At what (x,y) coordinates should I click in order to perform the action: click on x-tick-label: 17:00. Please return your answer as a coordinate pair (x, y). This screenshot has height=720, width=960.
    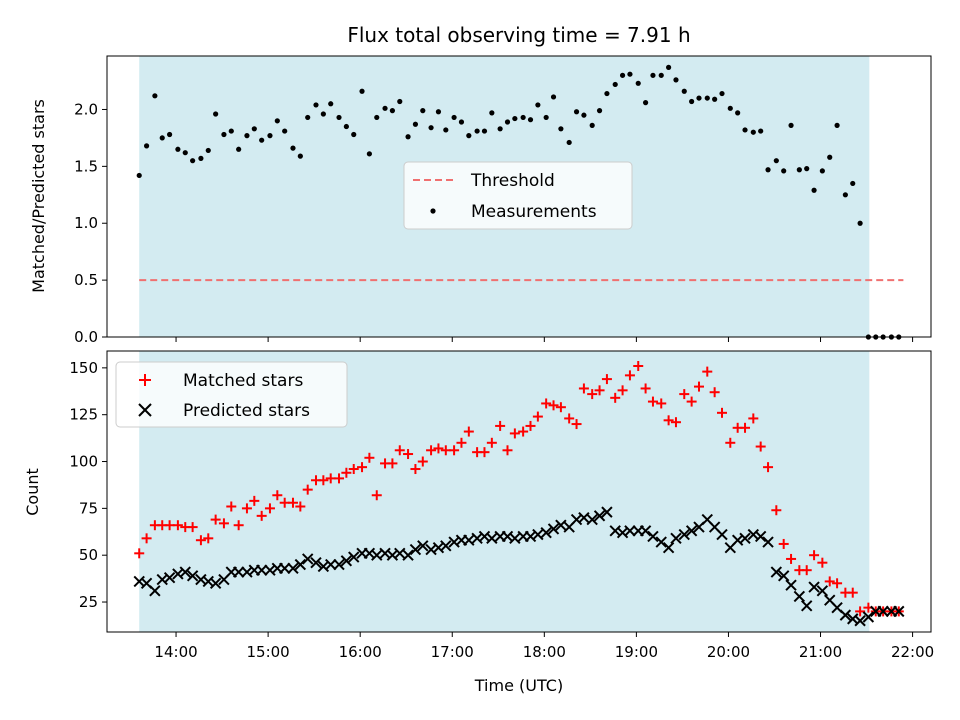
    Looking at the image, I should click on (452, 652).